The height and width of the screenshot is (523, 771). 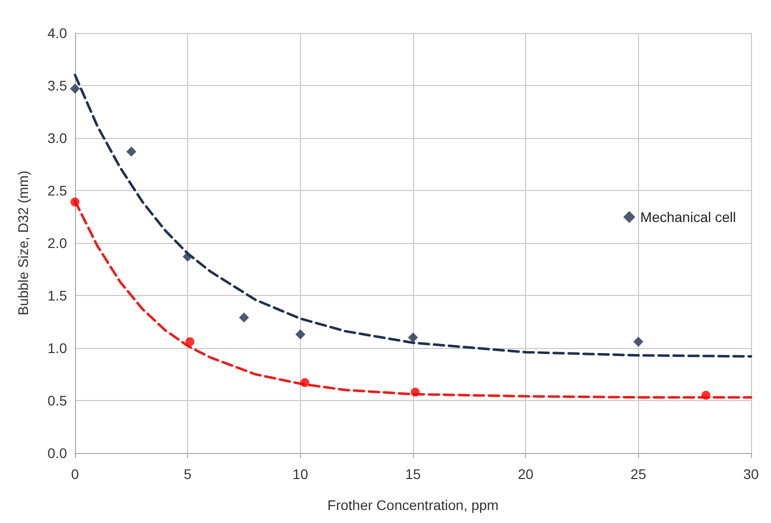 What do you see at coordinates (526, 474) in the screenshot?
I see `x-tick-label: 20` at bounding box center [526, 474].